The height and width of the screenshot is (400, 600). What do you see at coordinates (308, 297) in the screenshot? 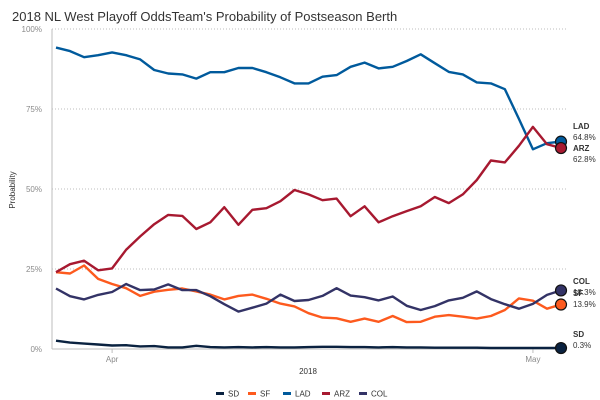
I see `series-line-col` at bounding box center [308, 297].